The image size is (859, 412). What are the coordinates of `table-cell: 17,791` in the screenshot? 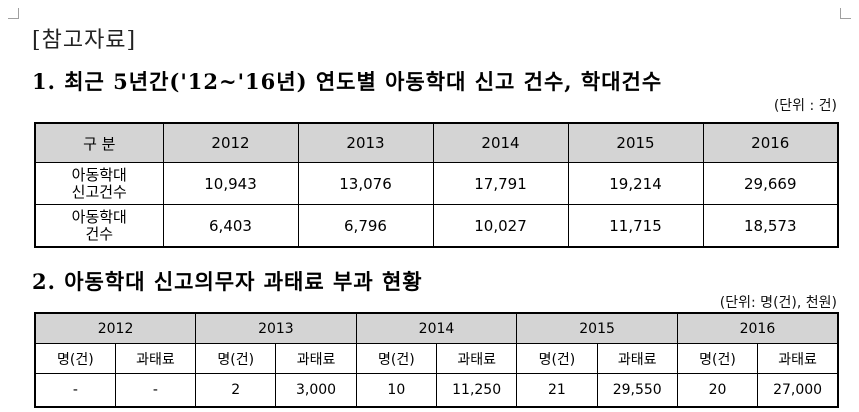 It's located at (500, 183).